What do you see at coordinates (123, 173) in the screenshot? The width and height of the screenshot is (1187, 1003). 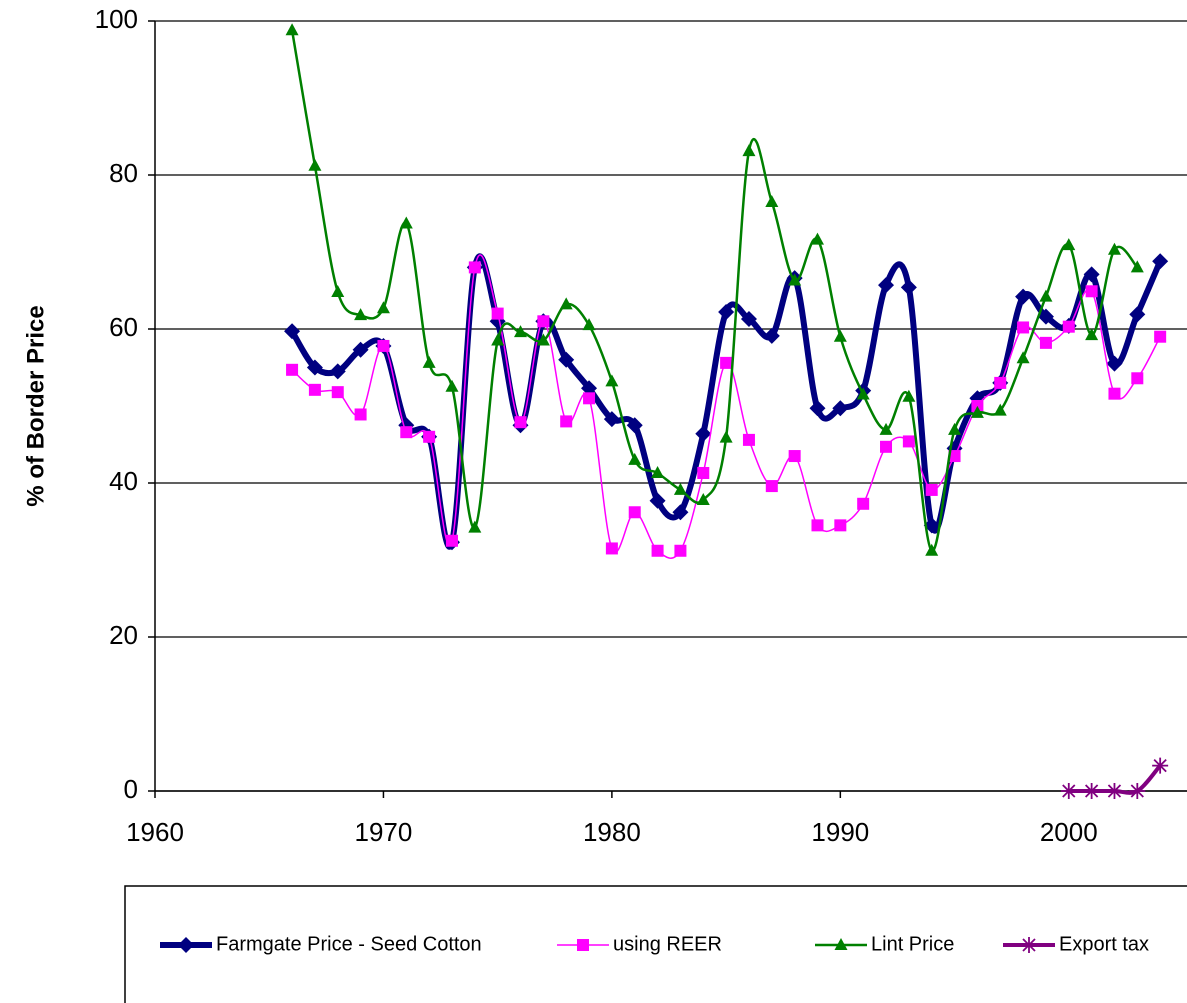 I see `y-tick-label: 80` at bounding box center [123, 173].